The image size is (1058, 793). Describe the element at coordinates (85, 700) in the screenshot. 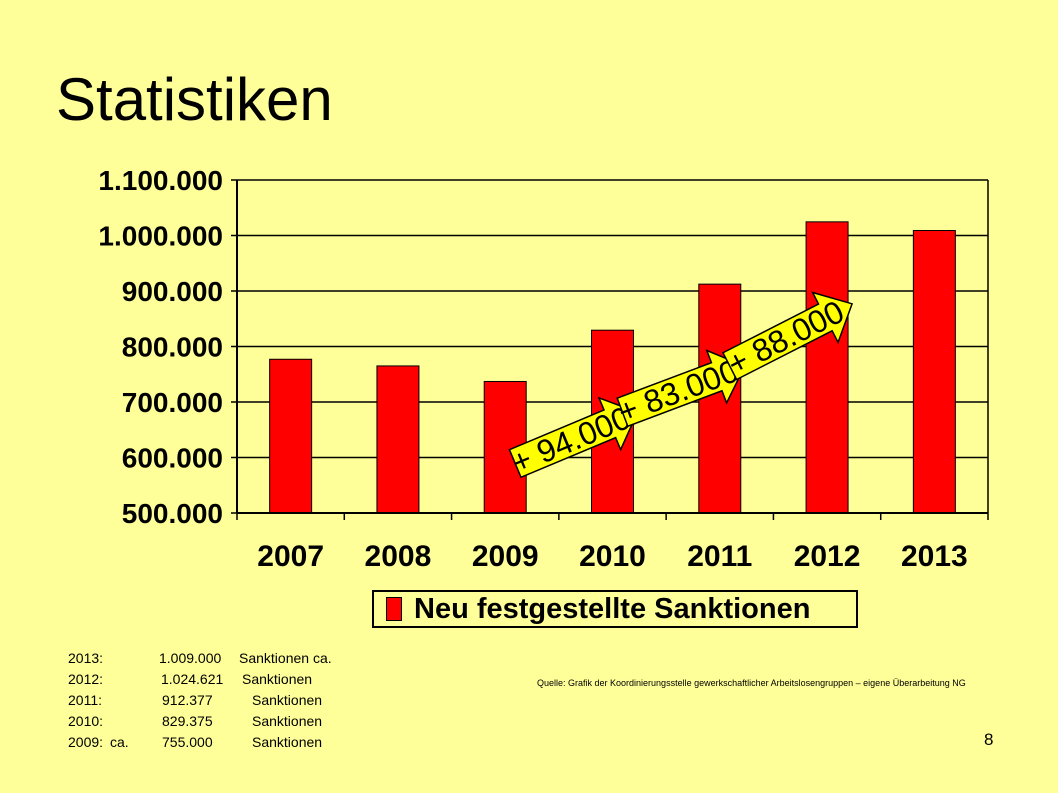

I see `note-year: 2011:` at that location.